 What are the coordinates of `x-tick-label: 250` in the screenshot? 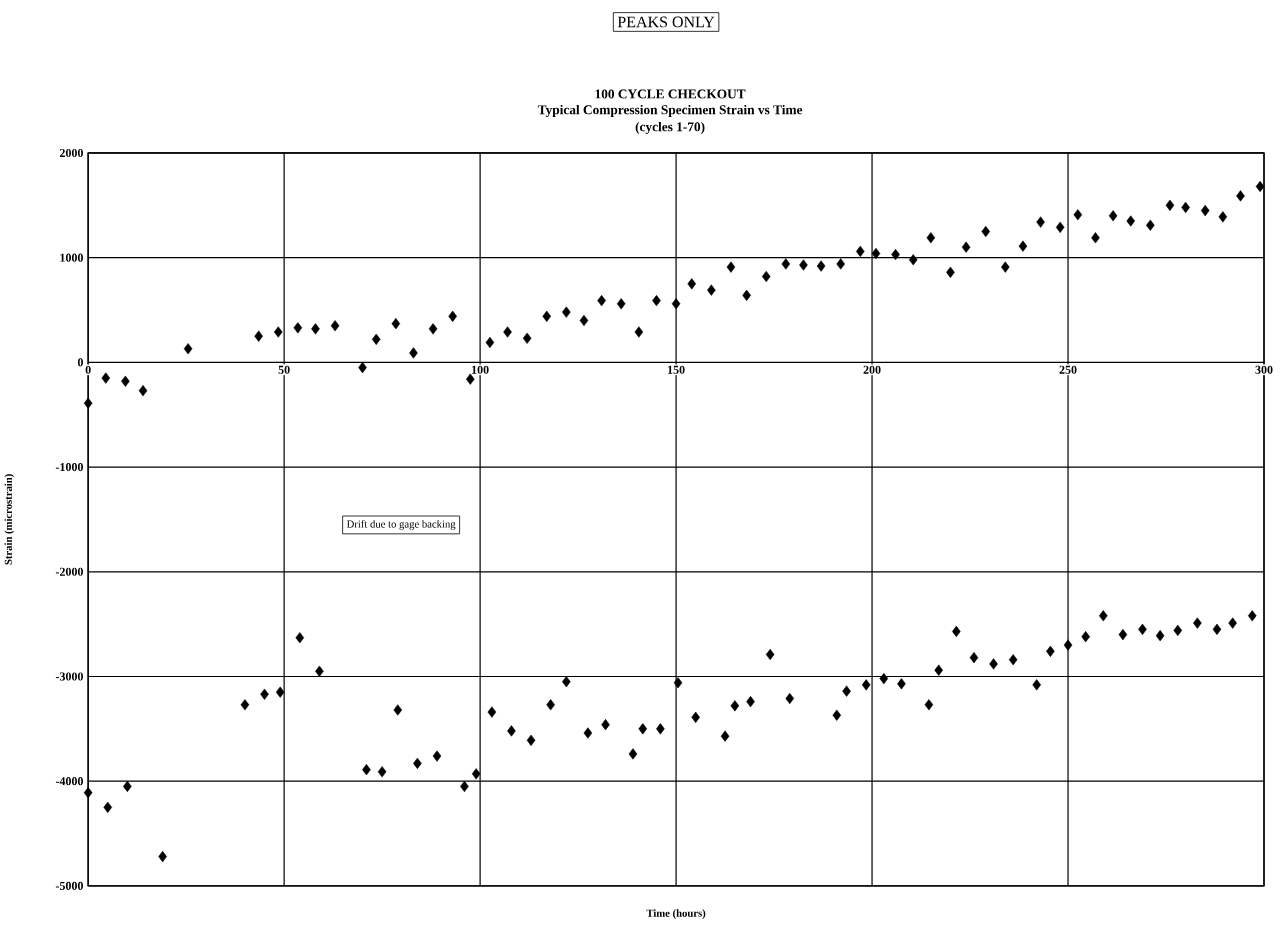 It's located at (1068, 369).